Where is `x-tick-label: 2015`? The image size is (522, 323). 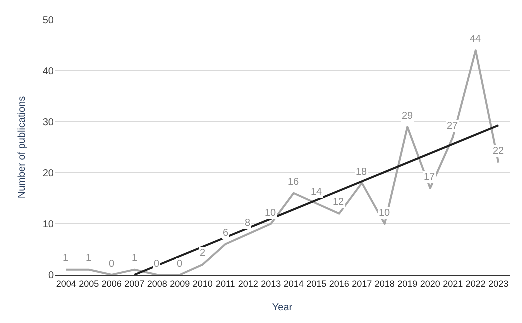 x-tick-label: 2015 is located at coordinates (316, 283).